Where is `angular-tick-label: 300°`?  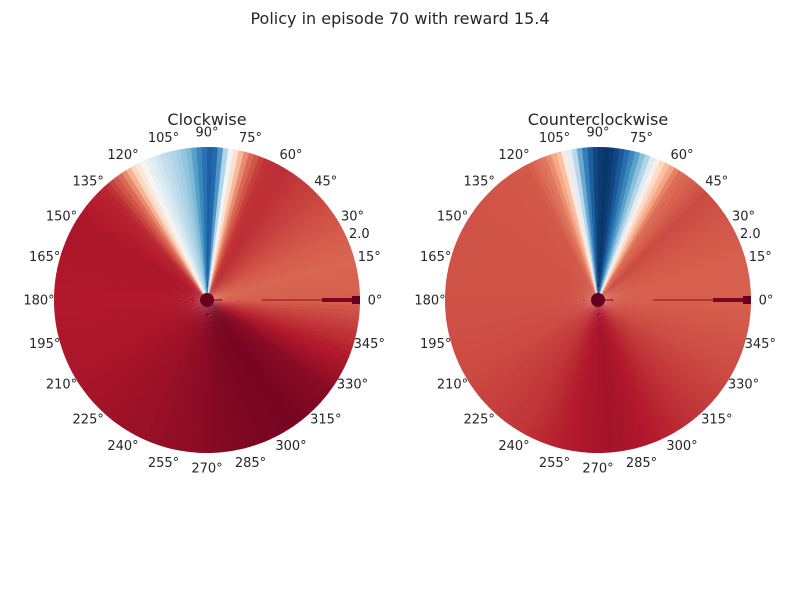
angular-tick-label: 300° is located at coordinates (290, 446).